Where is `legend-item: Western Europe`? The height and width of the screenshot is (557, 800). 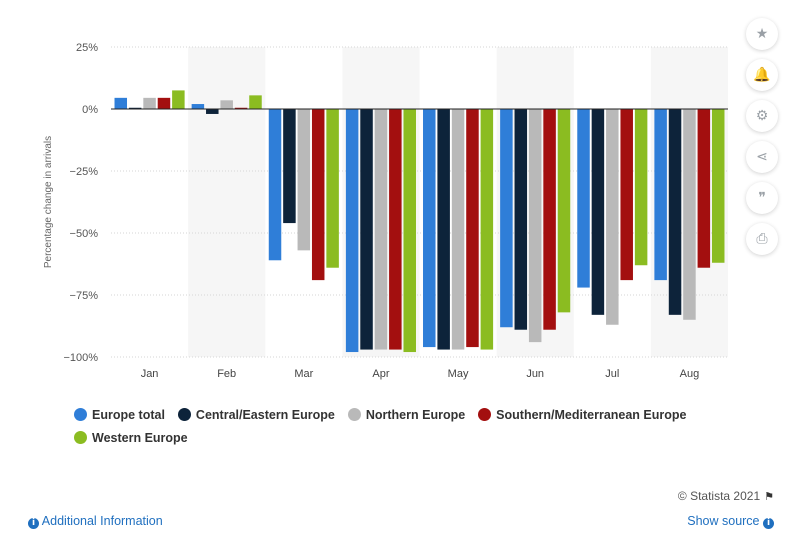
legend-item: Western Europe is located at coordinates (131, 438).